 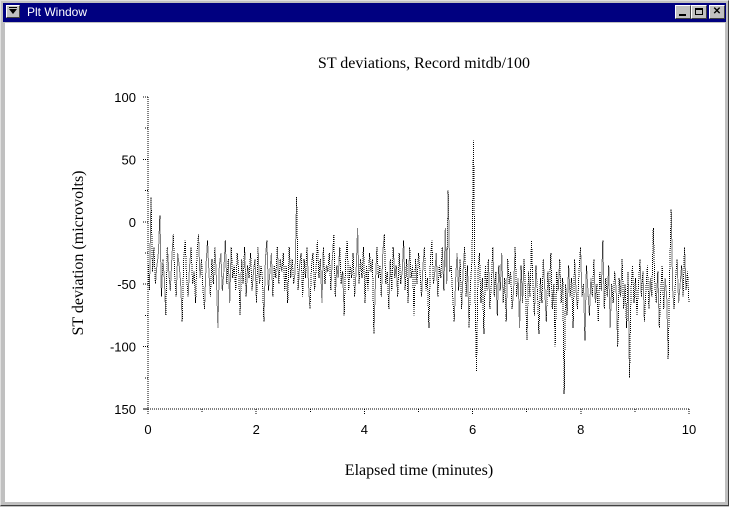 What do you see at coordinates (125, 97) in the screenshot?
I see `y-tick-label: 100` at bounding box center [125, 97].